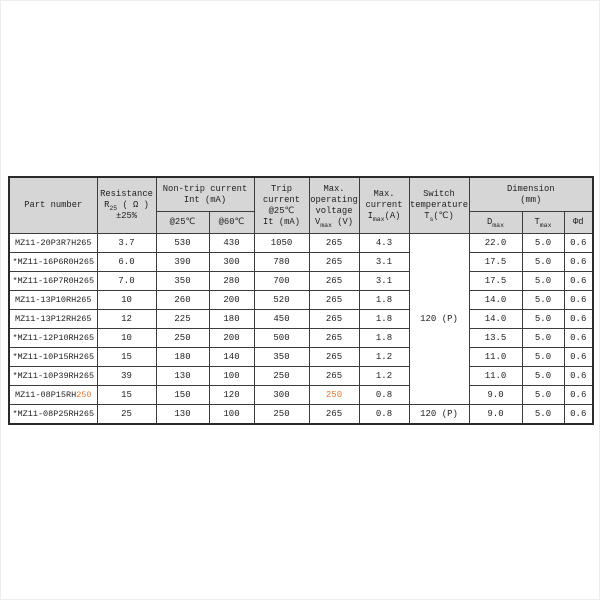  What do you see at coordinates (231, 222) in the screenshot?
I see `col-header-at60: @60℃` at bounding box center [231, 222].